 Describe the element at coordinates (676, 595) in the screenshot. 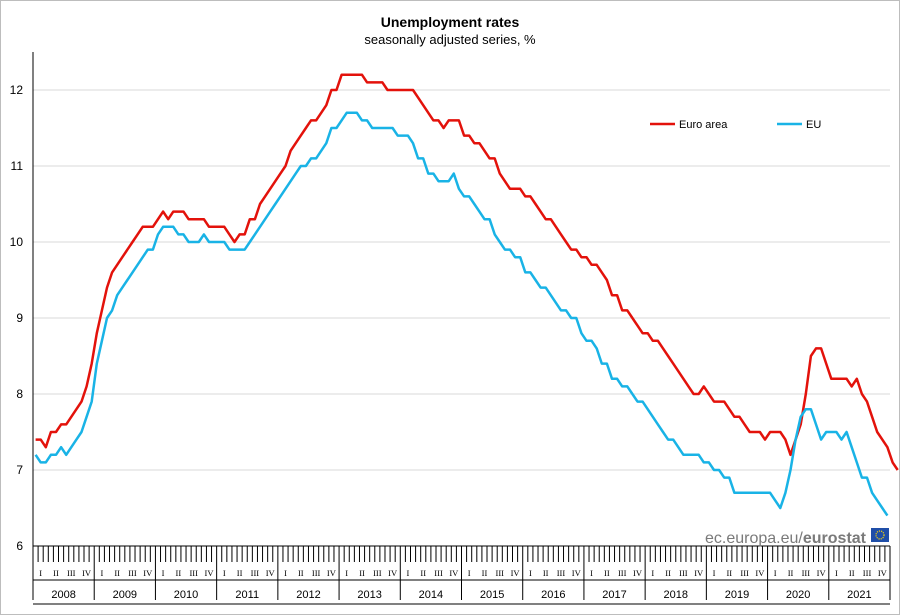

I see `x-year-label: 2018` at that location.